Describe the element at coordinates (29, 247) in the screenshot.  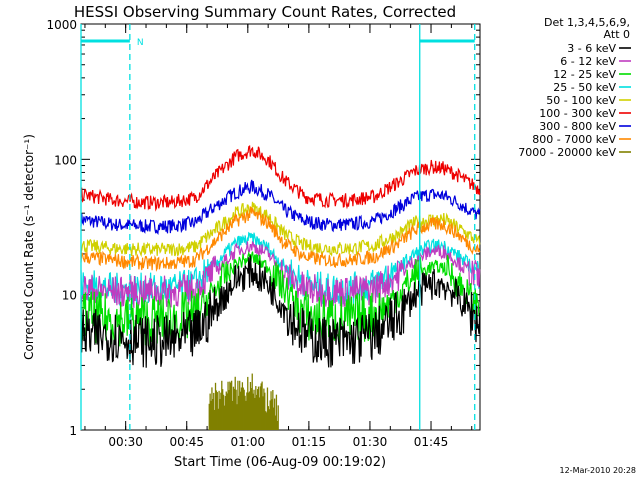
I see `y-axis-label: Corrected Count Rate (s⁻¹ detector⁻¹)` at that location.